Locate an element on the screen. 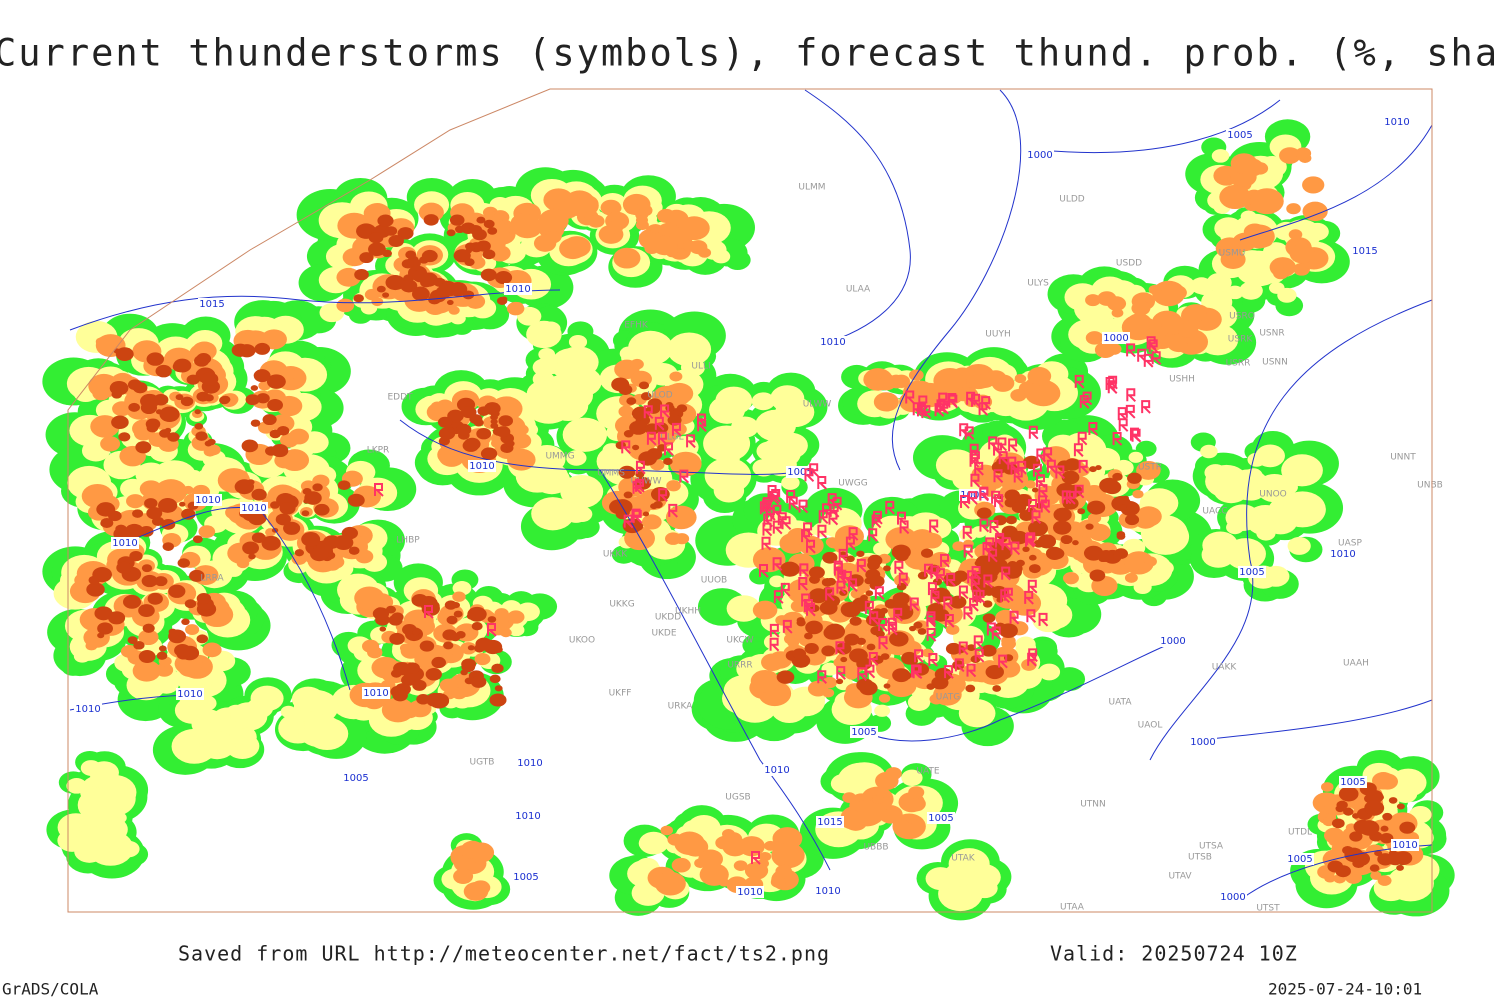  station-label: LHBP is located at coordinates (408, 541).